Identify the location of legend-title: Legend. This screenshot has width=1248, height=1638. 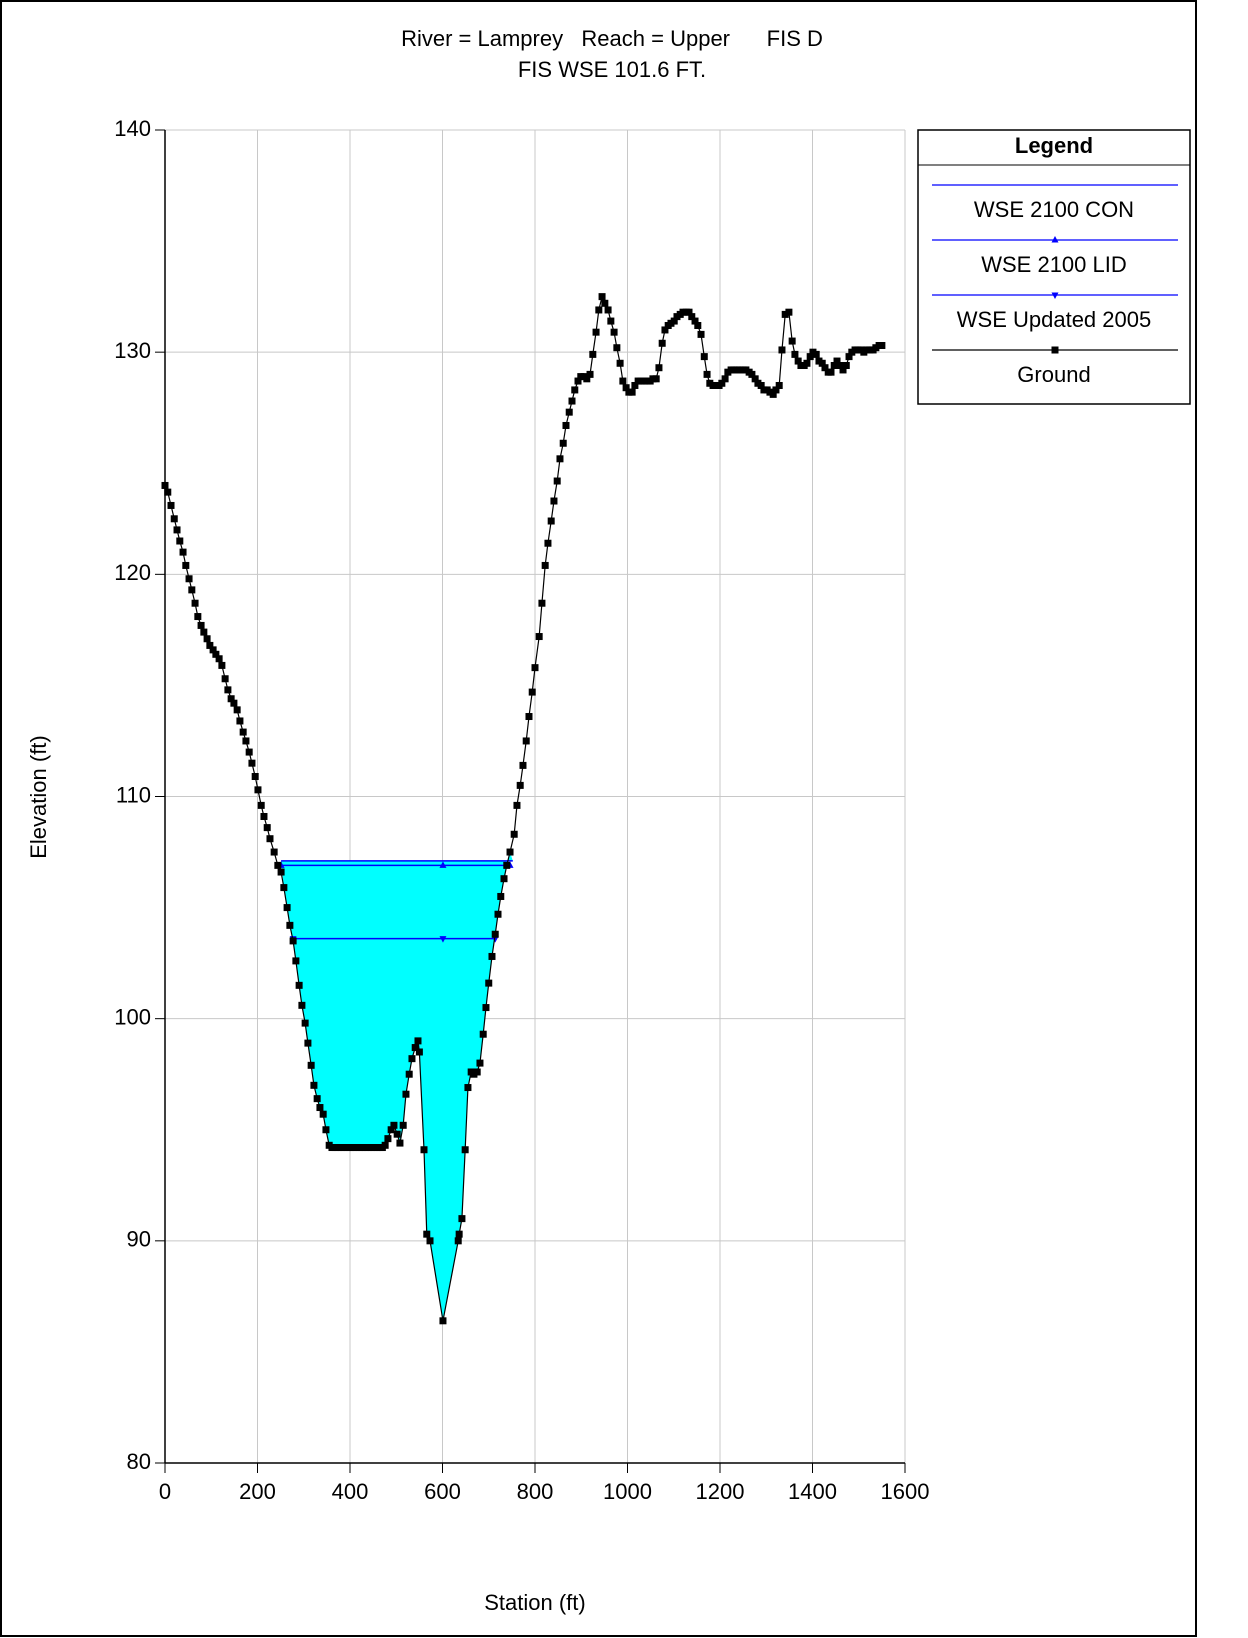
(1054, 145).